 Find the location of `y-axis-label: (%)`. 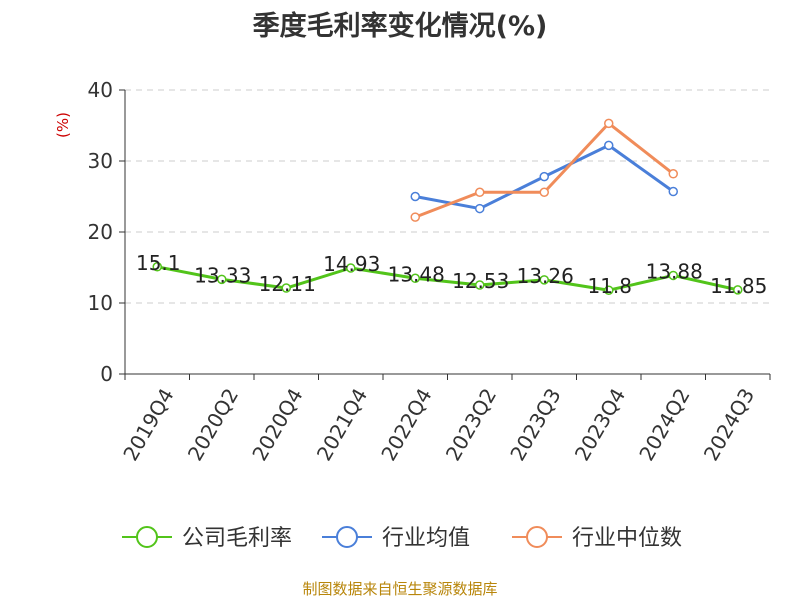

y-axis-label: (%) is located at coordinates (63, 125).